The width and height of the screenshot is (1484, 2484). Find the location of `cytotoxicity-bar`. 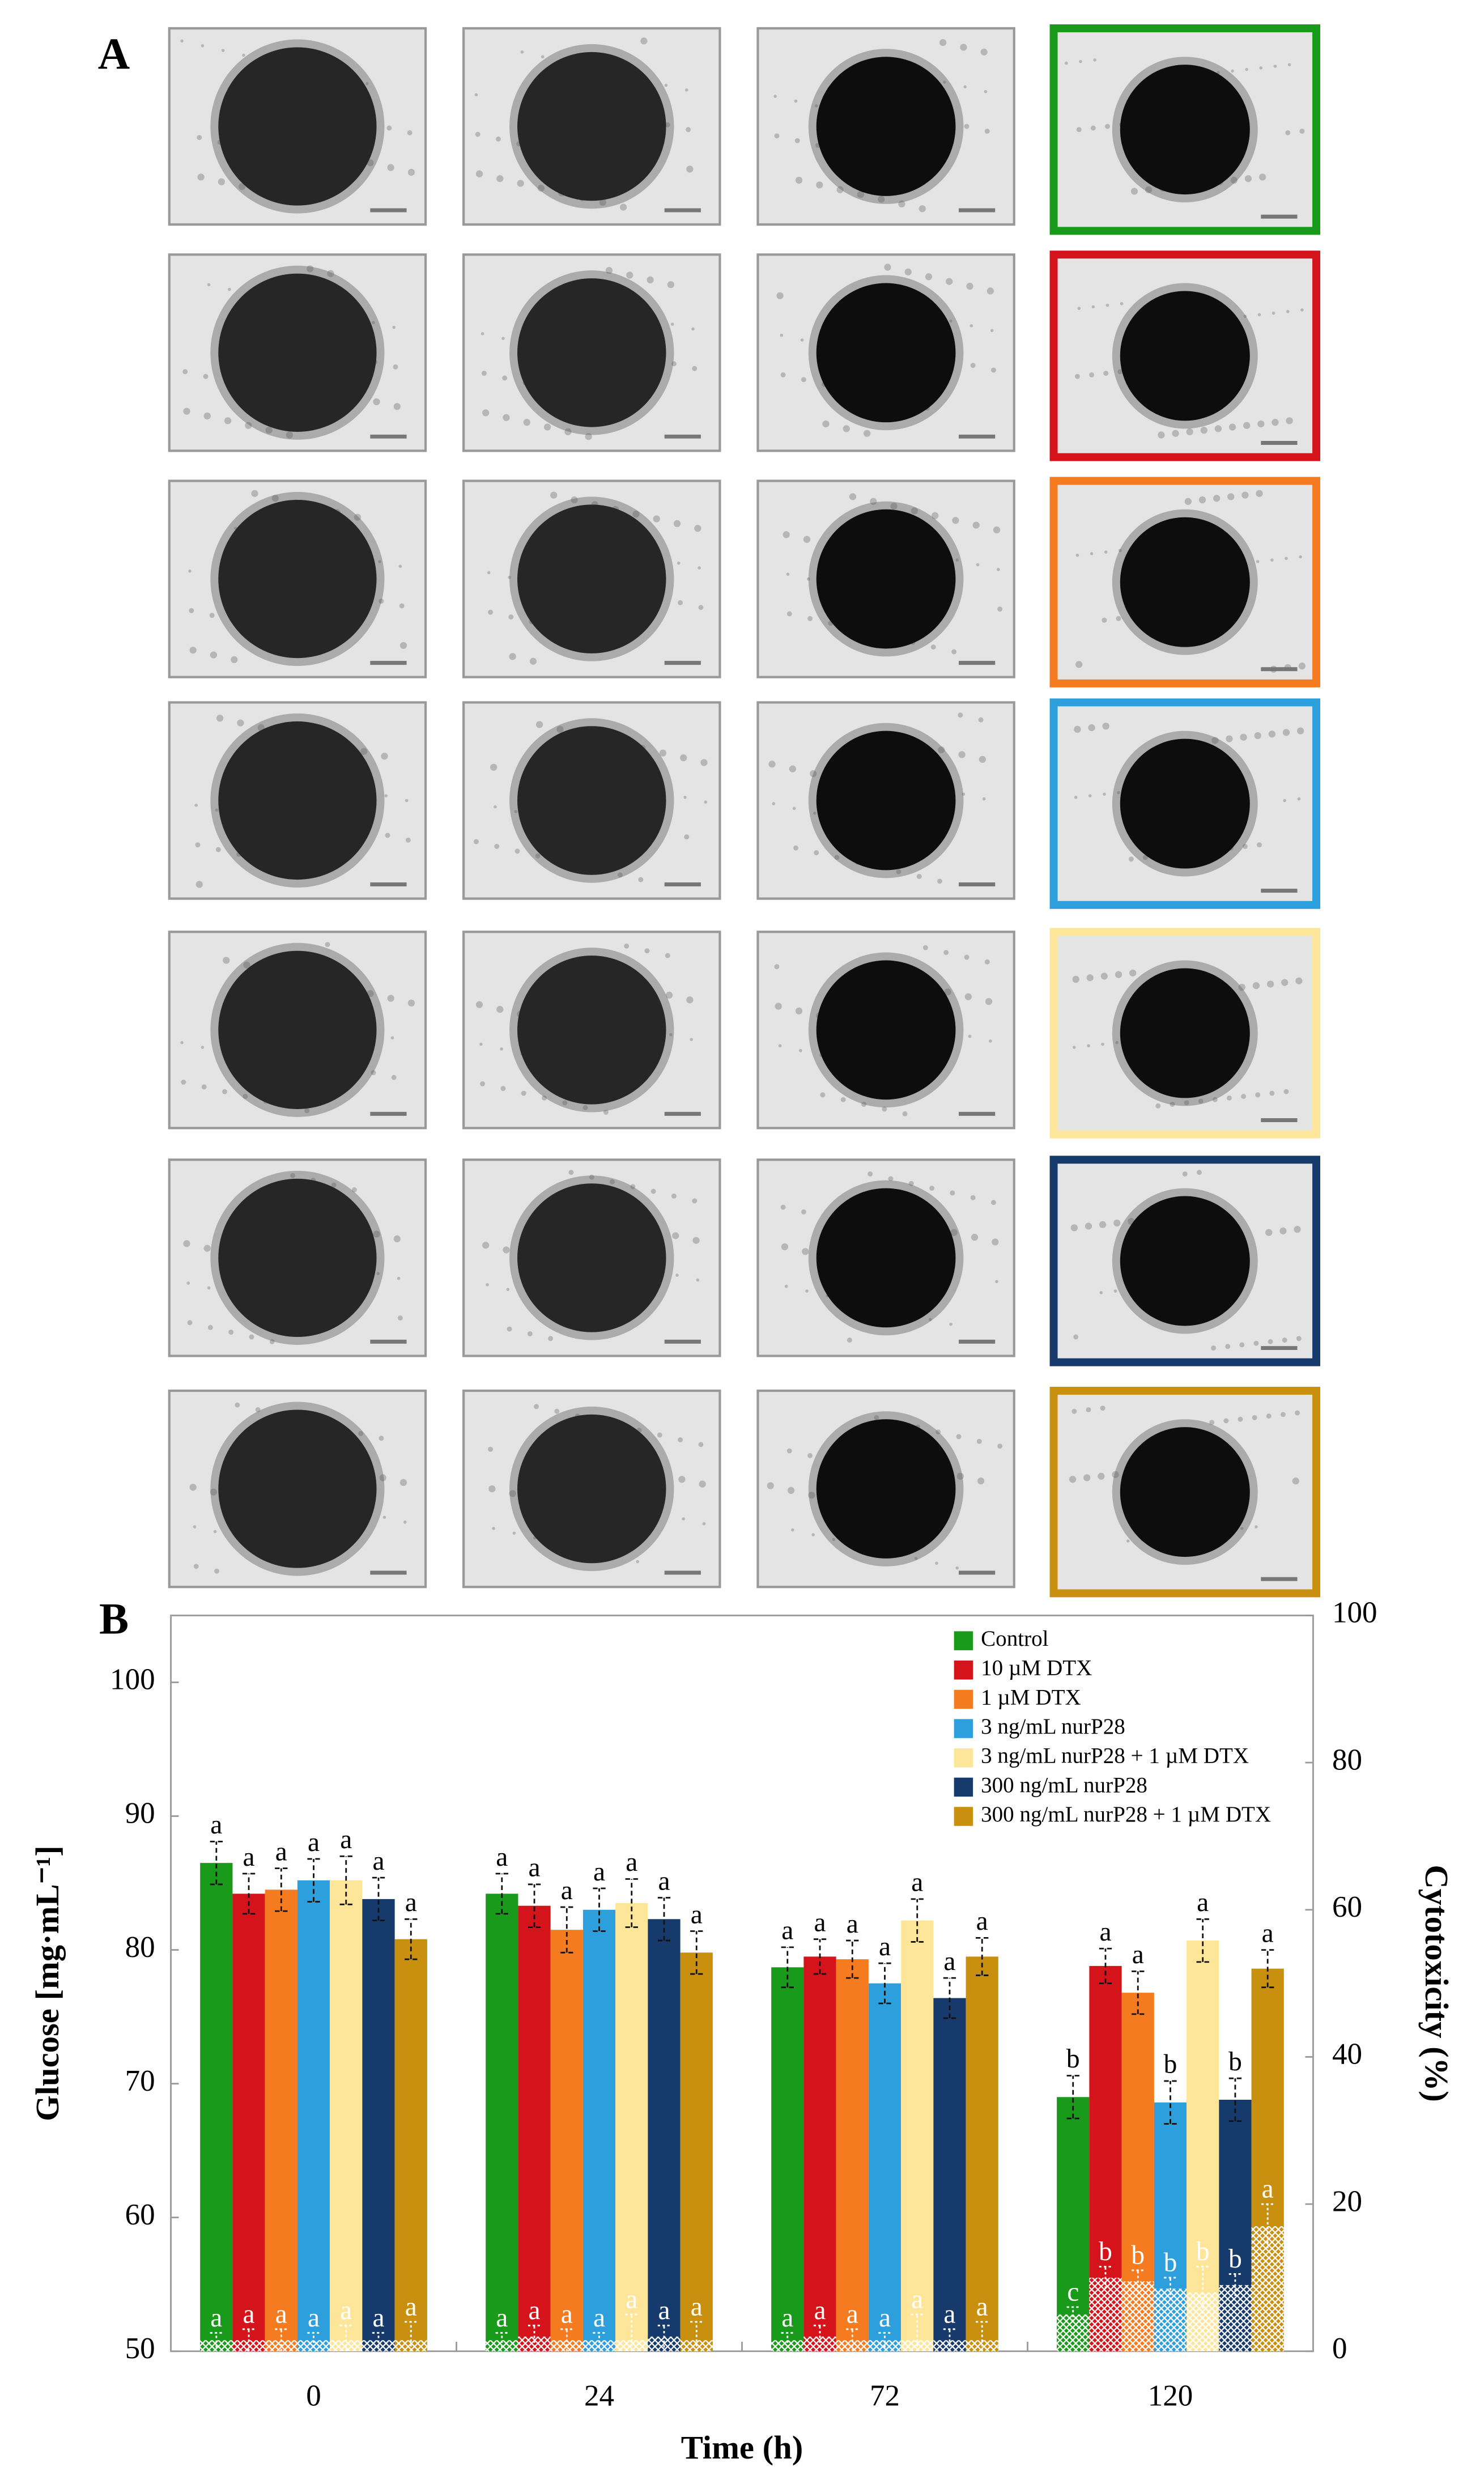

cytotoxicity-bar is located at coordinates (1137, 2316).